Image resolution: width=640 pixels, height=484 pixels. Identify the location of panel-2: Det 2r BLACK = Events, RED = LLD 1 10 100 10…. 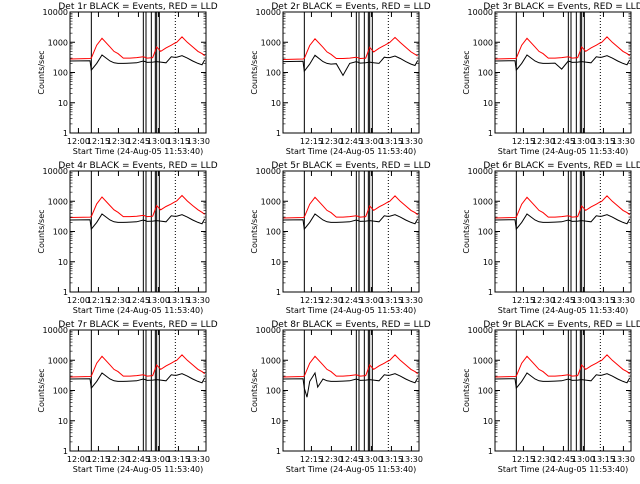
(340, 79).